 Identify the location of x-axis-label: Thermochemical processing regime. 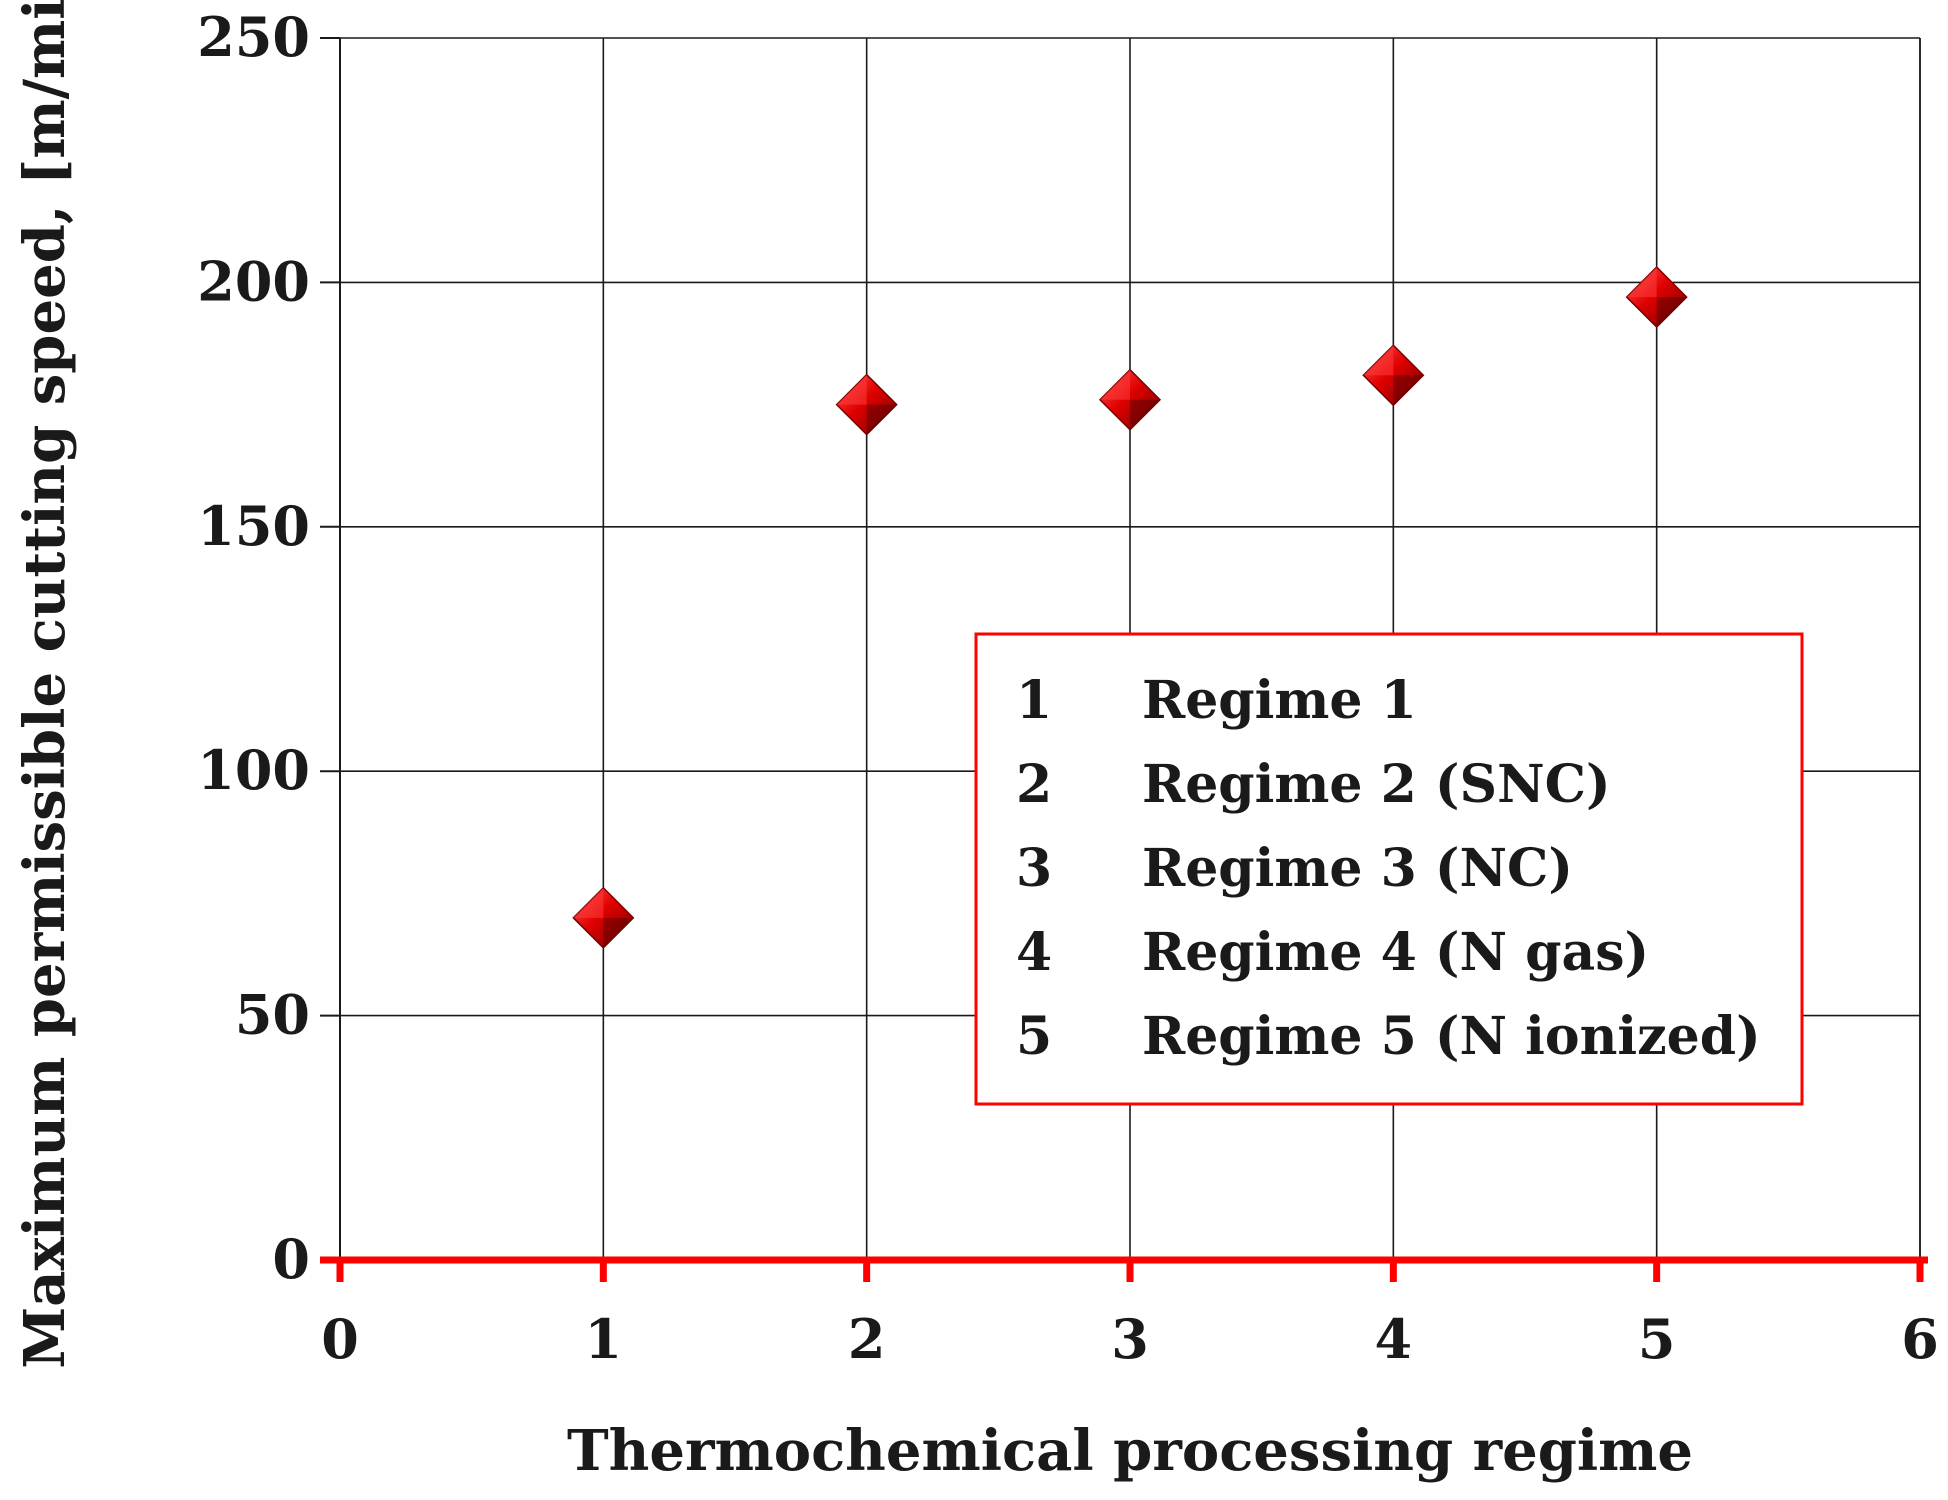
(1130, 1451).